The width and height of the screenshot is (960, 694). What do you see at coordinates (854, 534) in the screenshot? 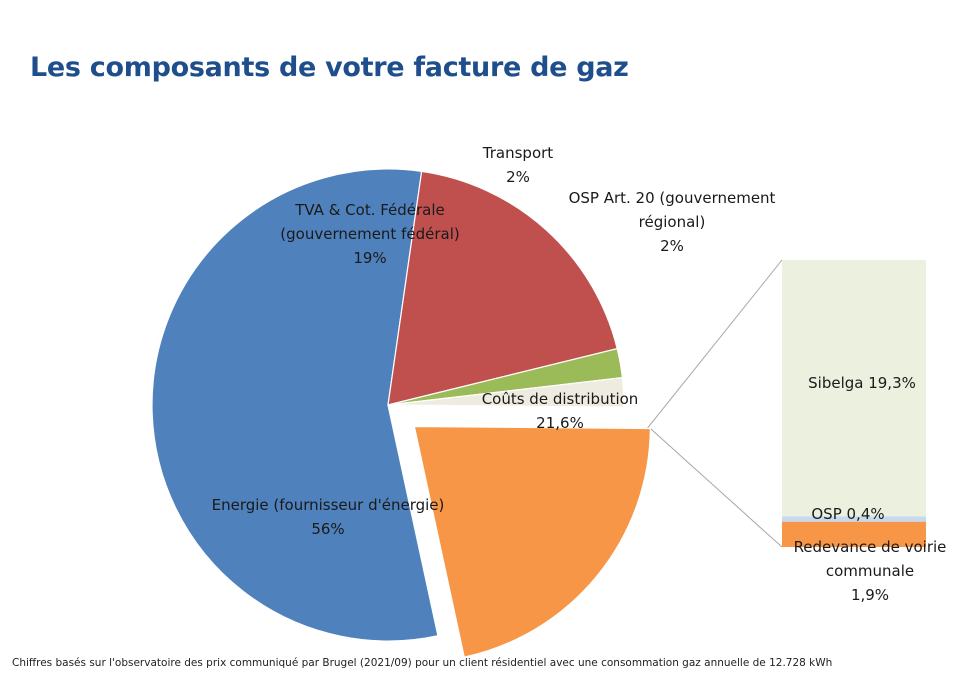
I see `bar-segment-redevance` at bounding box center [854, 534].